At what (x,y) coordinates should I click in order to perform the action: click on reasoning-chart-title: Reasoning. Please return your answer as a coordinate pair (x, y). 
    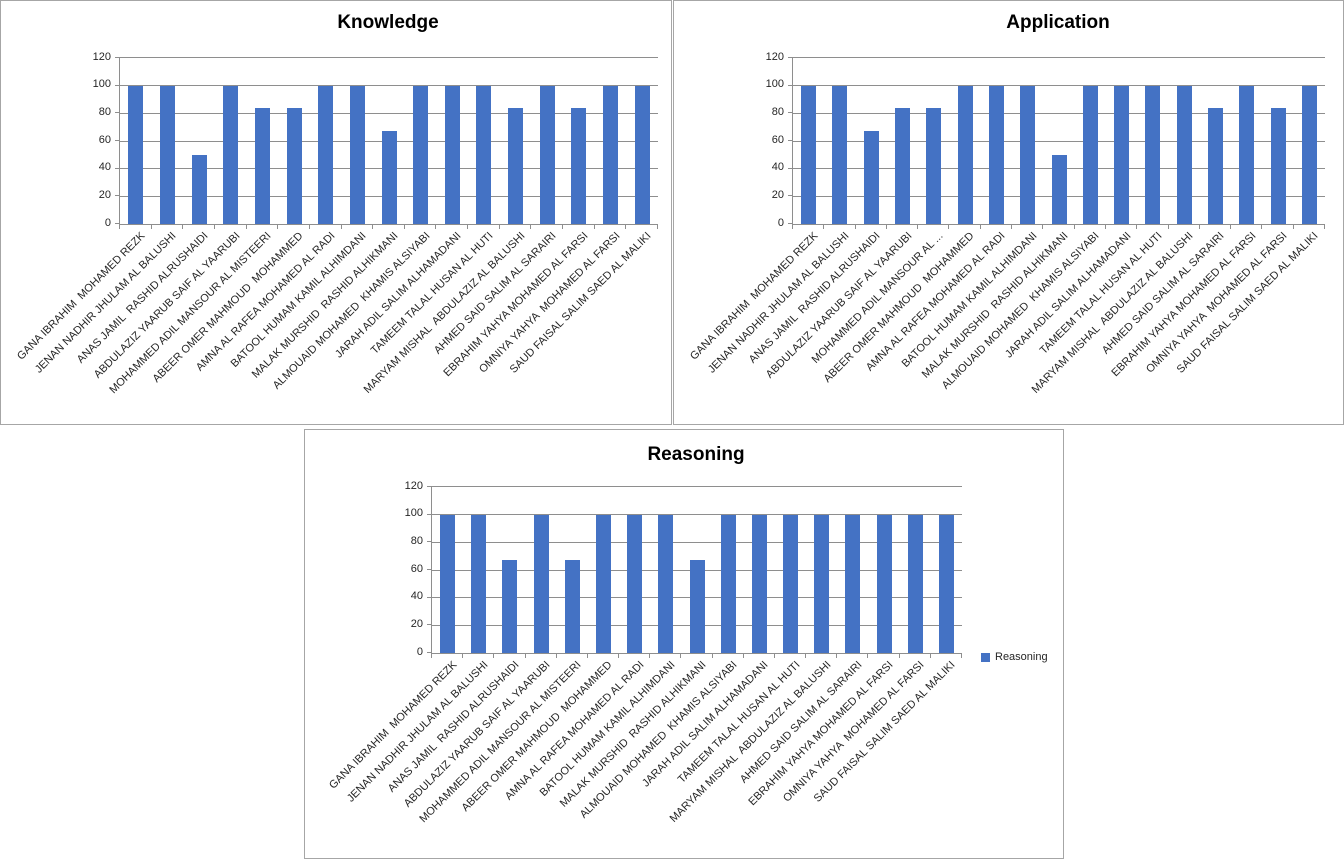
    Looking at the image, I should click on (696, 454).